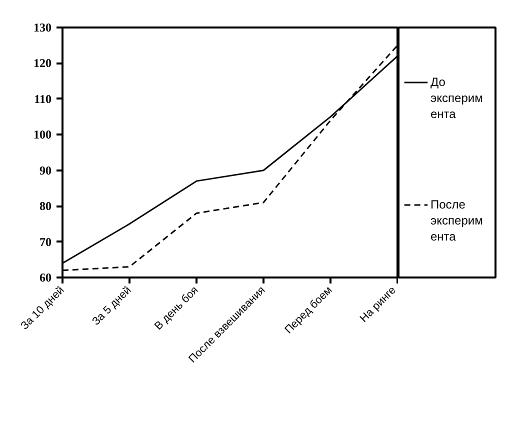 The width and height of the screenshot is (511, 428). Describe the element at coordinates (456, 98) in the screenshot. I see `legend-label: До эксперимента` at that location.